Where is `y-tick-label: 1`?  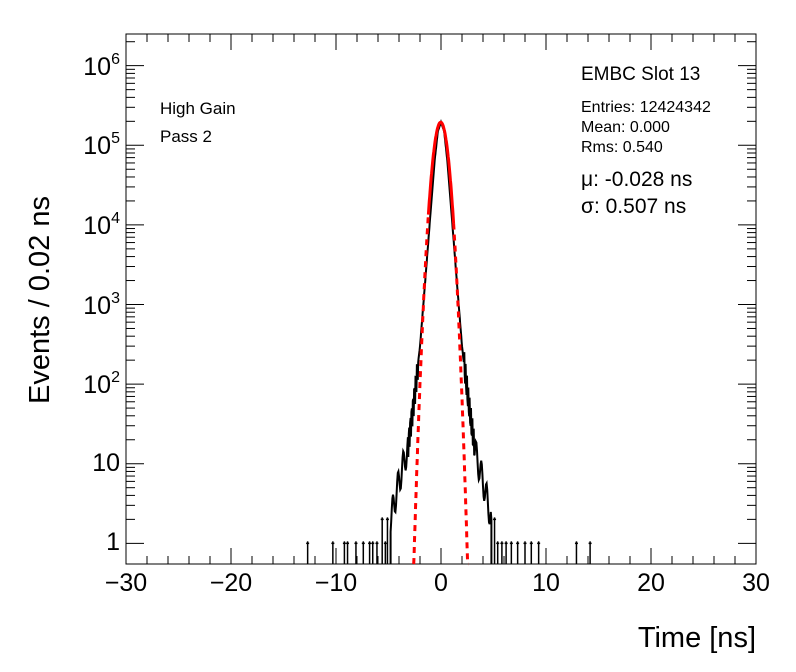
y-tick-label: 1 is located at coordinates (113, 542).